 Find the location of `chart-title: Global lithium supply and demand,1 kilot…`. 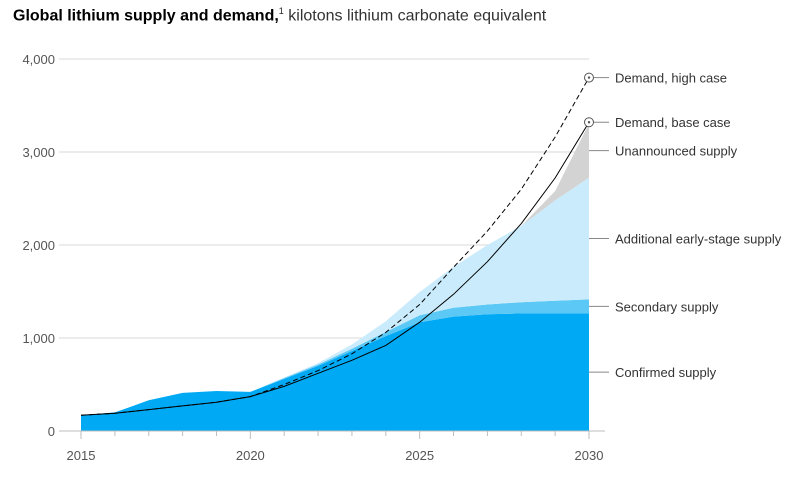

chart-title: Global lithium supply and demand,1 kilot… is located at coordinates (279, 15).